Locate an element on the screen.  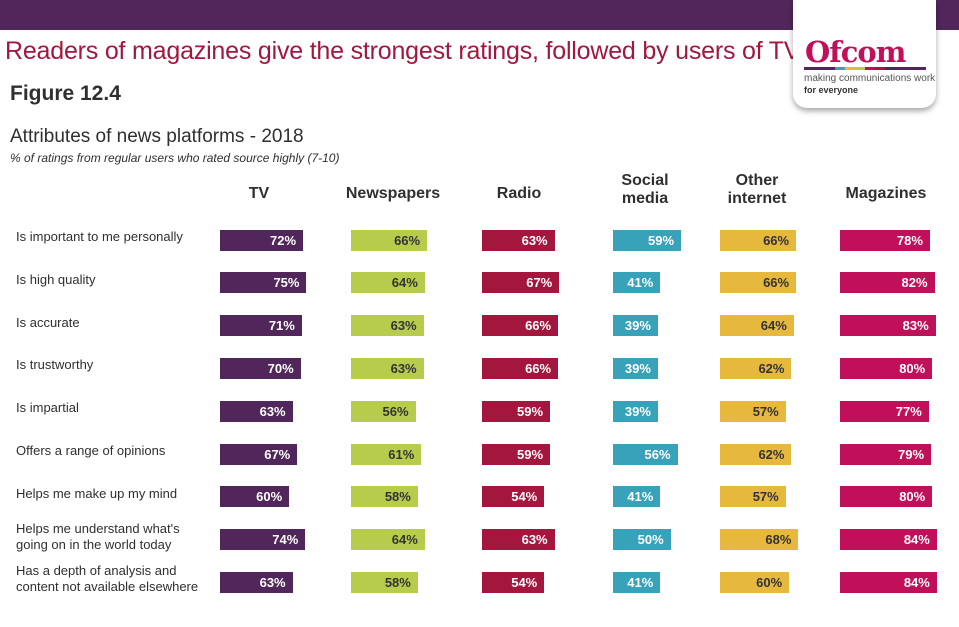
bar-other-internet: 60% is located at coordinates (755, 582).